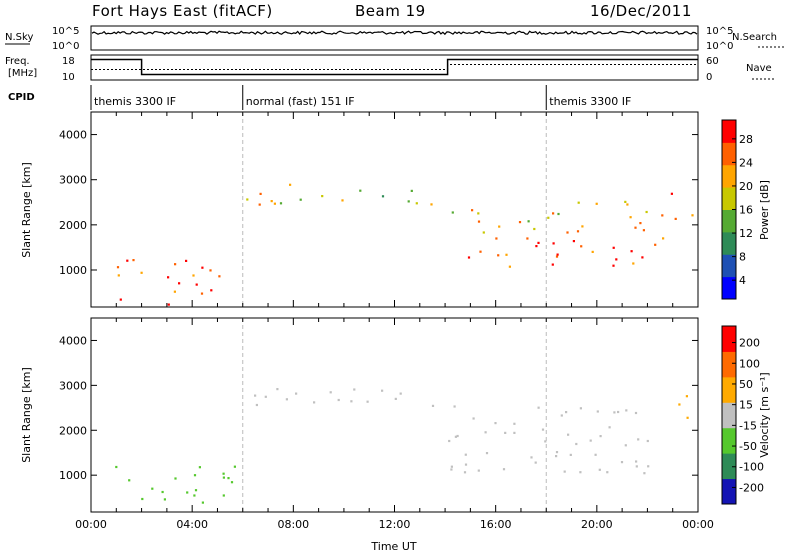 The image size is (800, 554). I want to click on y-tick-label: 1000, so click(73, 475).